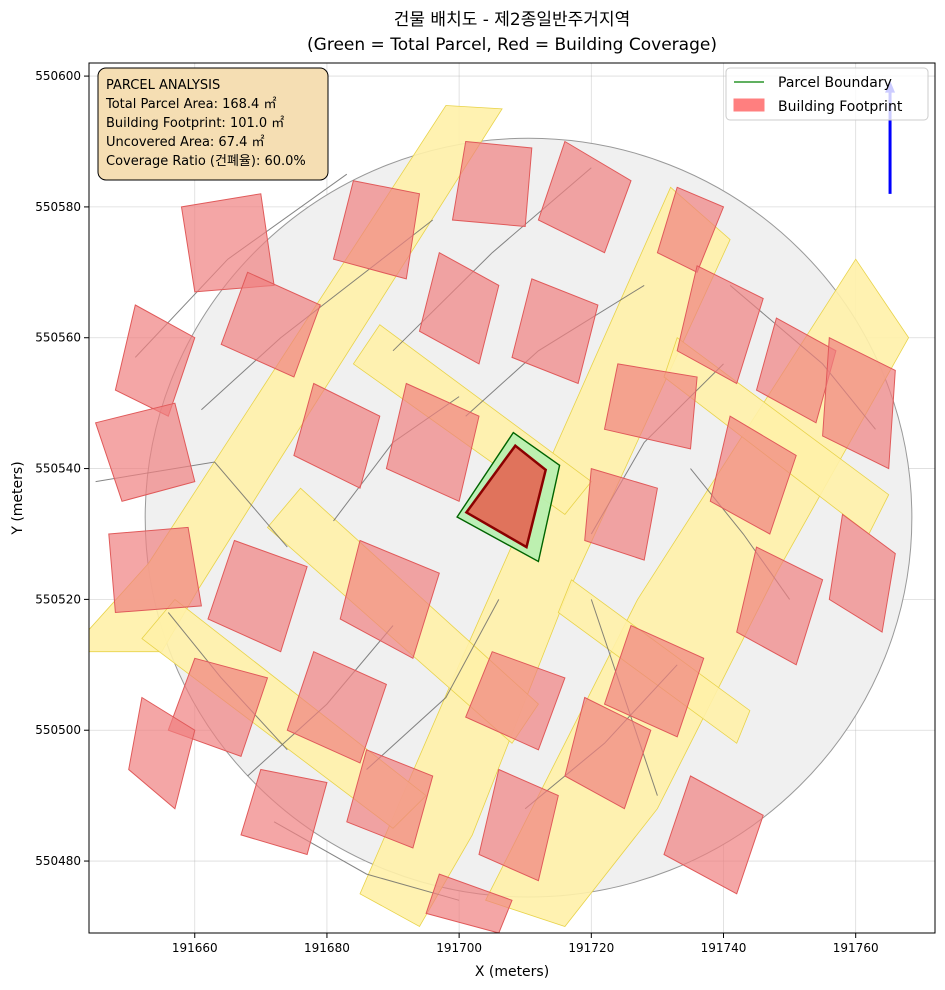  I want to click on info-box-background, so click(213, 124).